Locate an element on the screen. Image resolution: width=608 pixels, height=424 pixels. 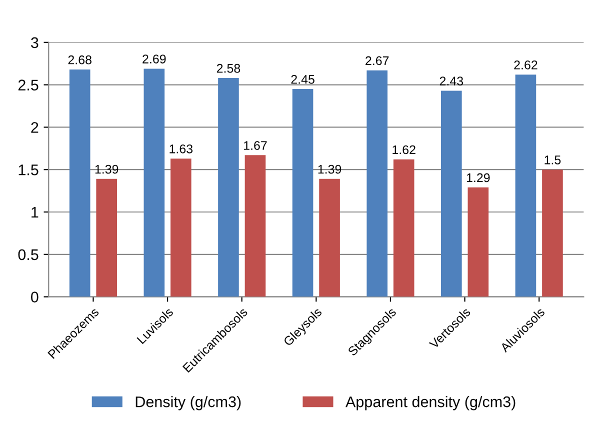
data-label: 1.63 is located at coordinates (181, 149).